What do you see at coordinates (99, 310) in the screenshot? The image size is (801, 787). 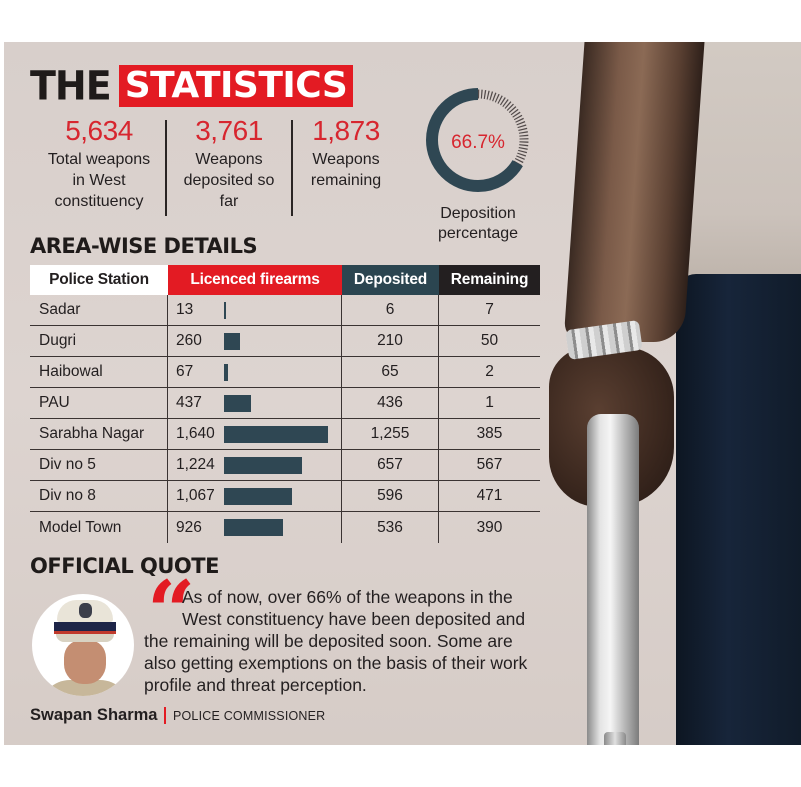 I see `cell-station: Sadar` at bounding box center [99, 310].